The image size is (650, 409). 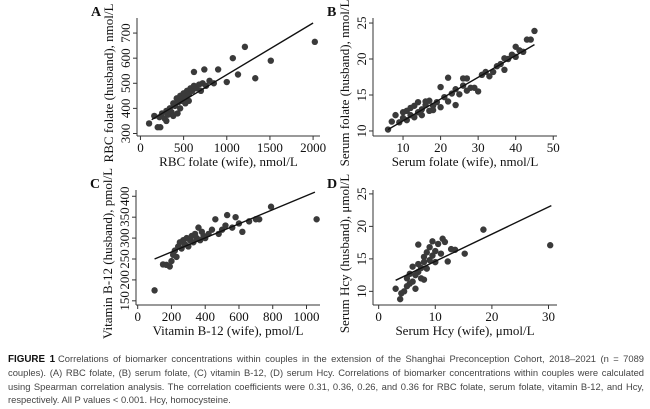 What do you see at coordinates (440, 147) in the screenshot?
I see `x-tick-label: 20` at bounding box center [440, 147].